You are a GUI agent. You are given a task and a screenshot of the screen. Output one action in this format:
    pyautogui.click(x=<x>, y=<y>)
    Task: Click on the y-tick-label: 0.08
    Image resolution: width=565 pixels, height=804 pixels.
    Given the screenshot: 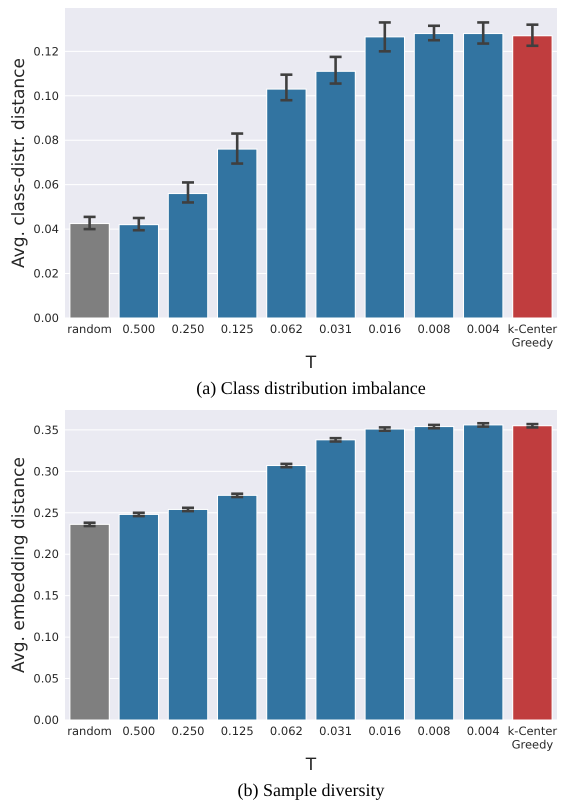 What is the action you would take?
    pyautogui.click(x=46, y=140)
    